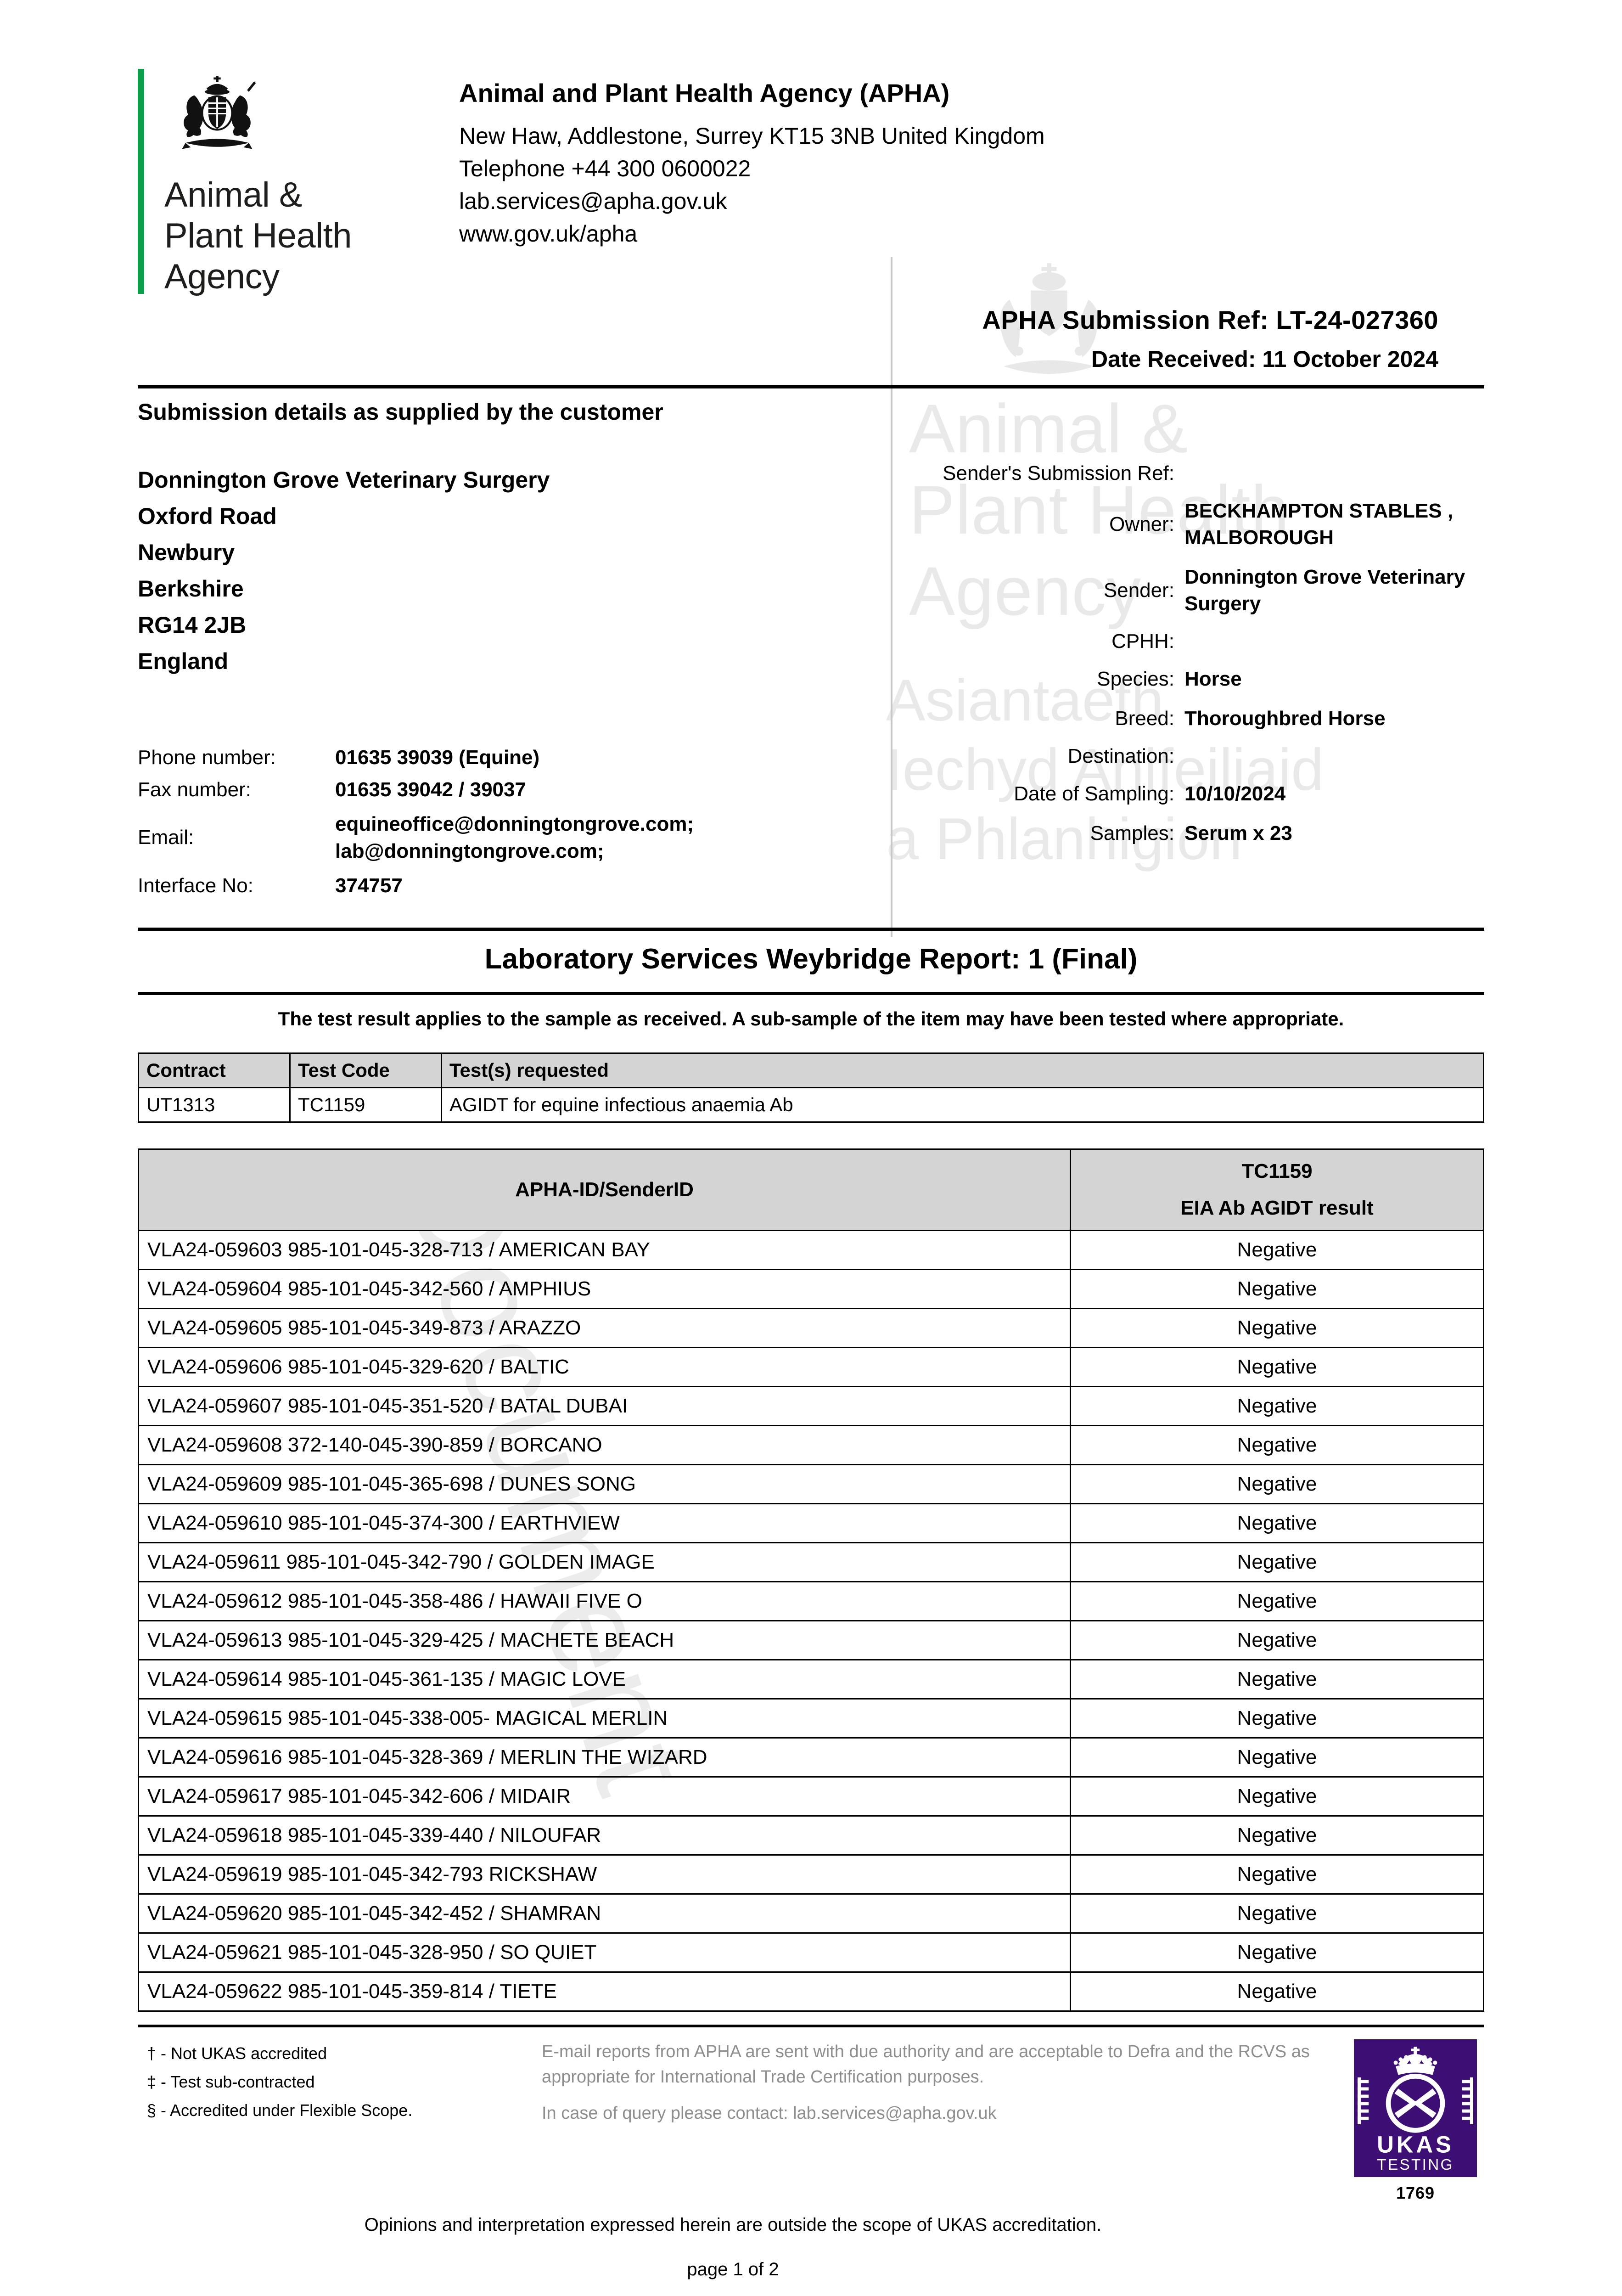 This screenshot has width=1622, height=2296. I want to click on logo-wordmark: Animal & Plant Health Agency, so click(258, 237).